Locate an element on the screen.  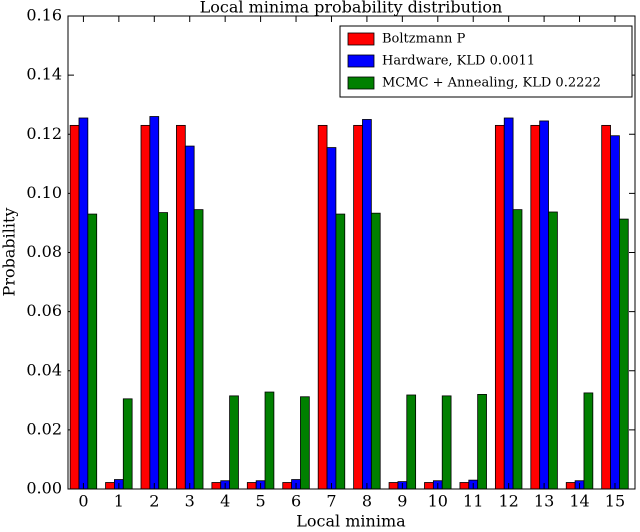
x-tick-label: 9 is located at coordinates (402, 501).